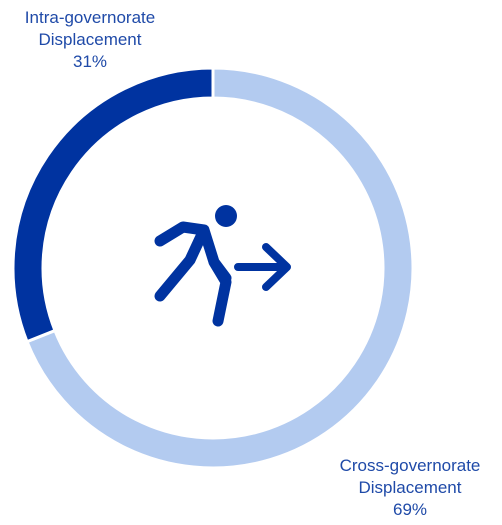 The width and height of the screenshot is (502, 525). Describe the element at coordinates (90, 61) in the screenshot. I see `slice-value-intra: 31%` at that location.